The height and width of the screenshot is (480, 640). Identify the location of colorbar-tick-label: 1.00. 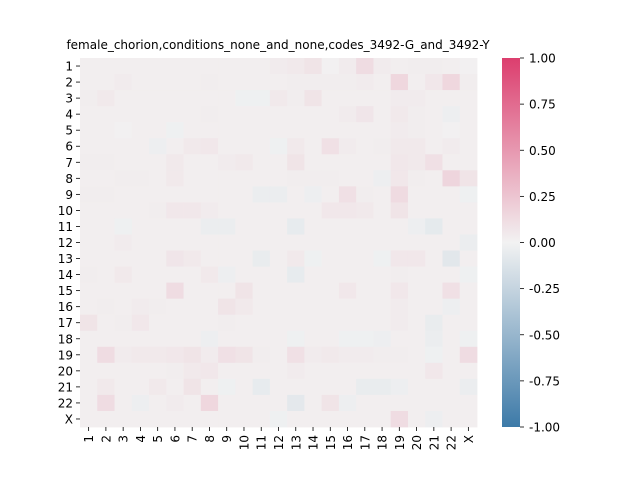
(542, 59).